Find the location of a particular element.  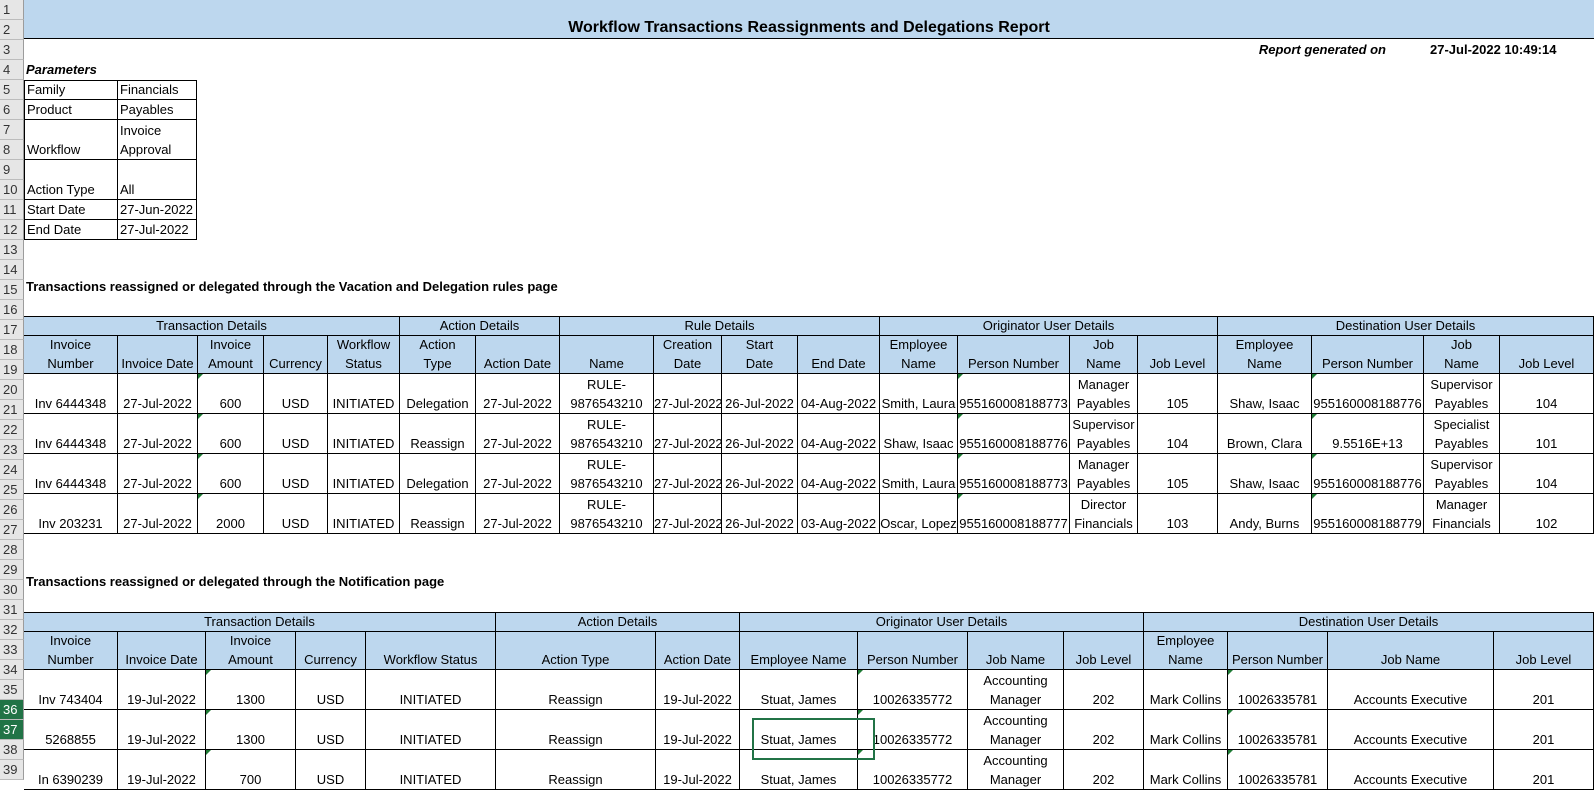

row-header-29: 29 is located at coordinates (12, 570).